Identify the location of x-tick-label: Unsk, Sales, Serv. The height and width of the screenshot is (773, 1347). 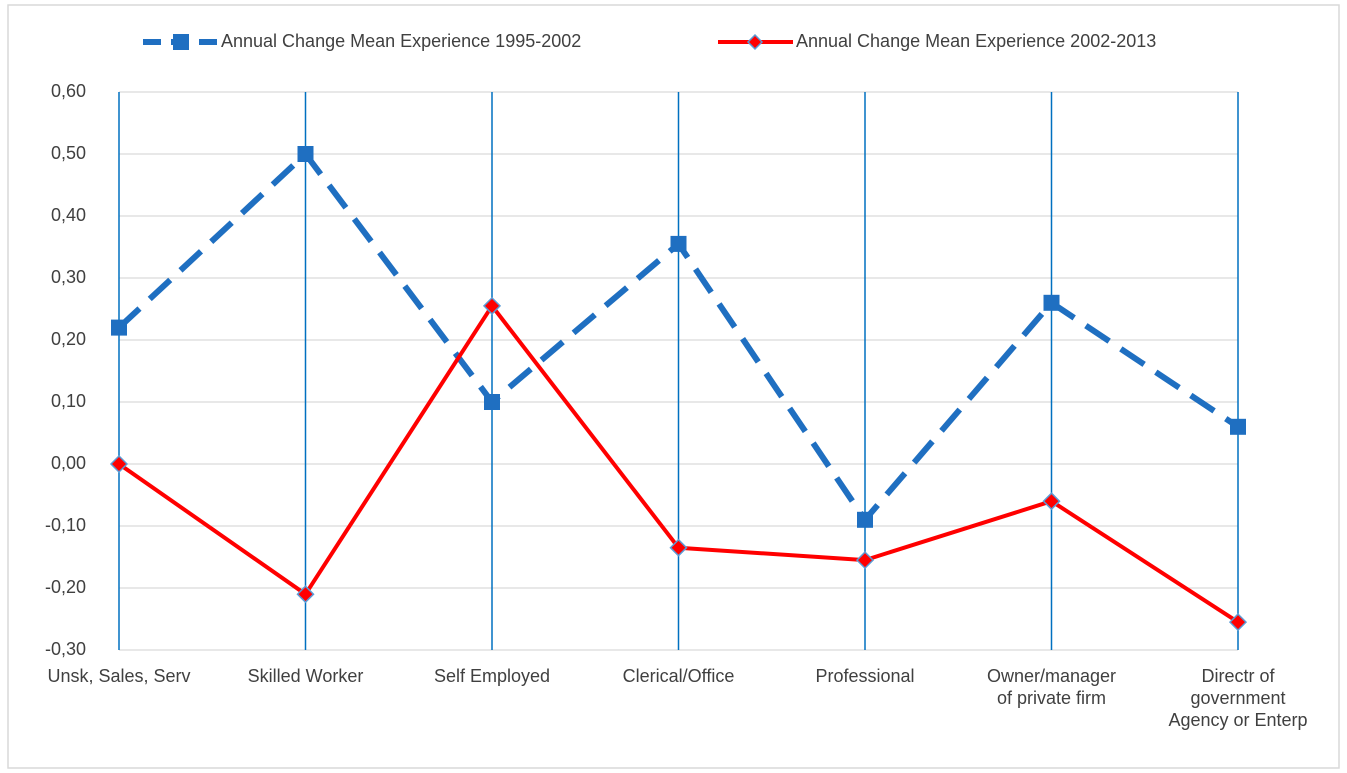
(119, 676).